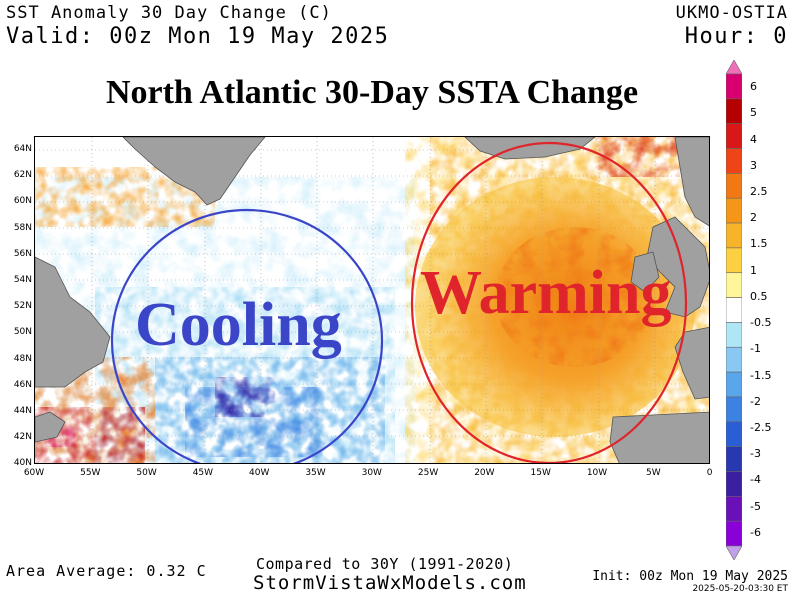 The height and width of the screenshot is (597, 796). What do you see at coordinates (753, 270) in the screenshot?
I see `legend-label: 1` at bounding box center [753, 270].